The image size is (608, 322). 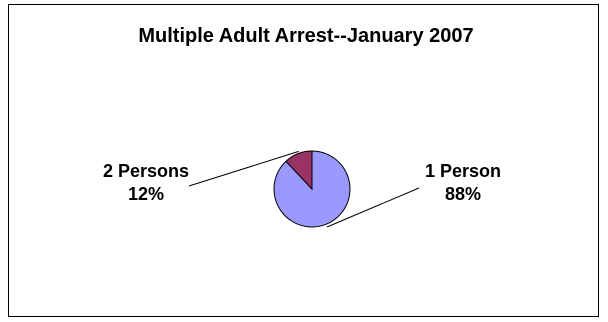 I want to click on slice-labels: 1 Person 88% 2 Persons 12%, so click(x=302, y=182).